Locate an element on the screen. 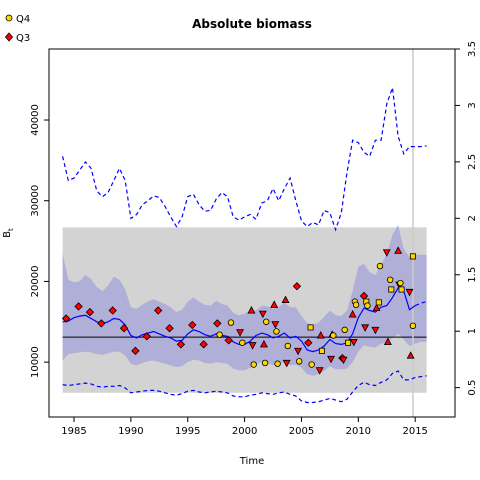  y2-tick-label-5: 3 is located at coordinates (472, 105).